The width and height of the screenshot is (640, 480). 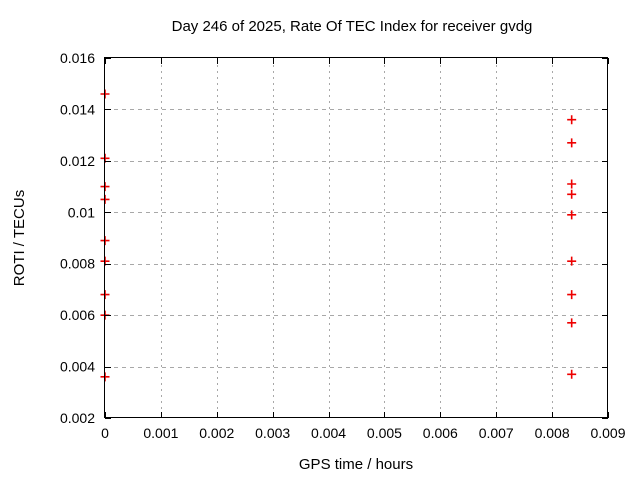 I want to click on x-tick-label: 0.004, so click(x=328, y=433).